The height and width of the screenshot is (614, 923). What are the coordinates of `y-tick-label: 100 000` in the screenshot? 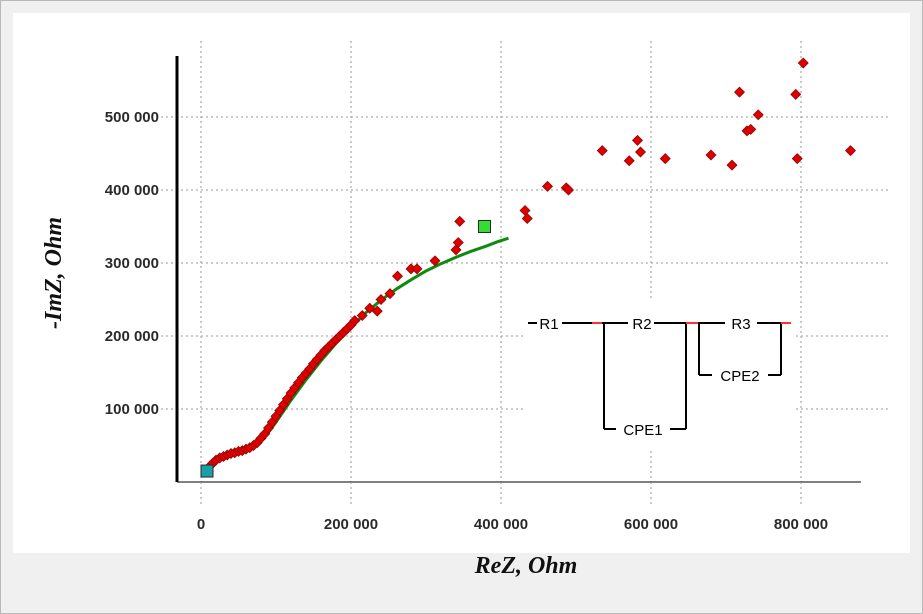 It's located at (132, 409).